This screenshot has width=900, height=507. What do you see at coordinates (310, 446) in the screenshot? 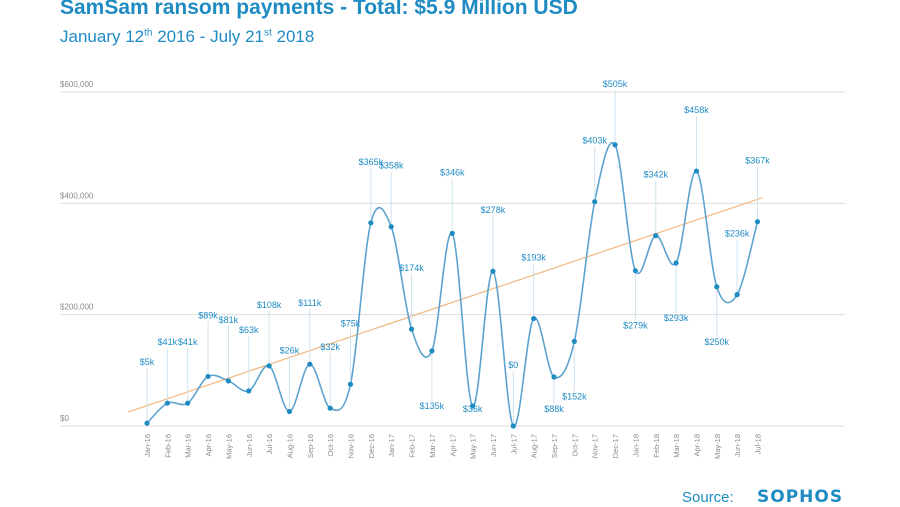
I see `x-tick-label: Sep-16` at bounding box center [310, 446].